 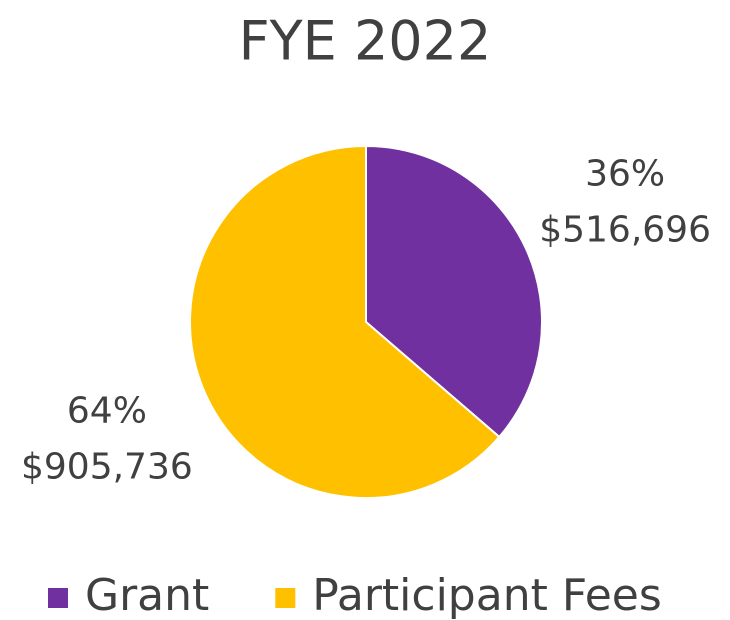 What do you see at coordinates (107, 411) in the screenshot?
I see `percent-label: 64%` at bounding box center [107, 411].